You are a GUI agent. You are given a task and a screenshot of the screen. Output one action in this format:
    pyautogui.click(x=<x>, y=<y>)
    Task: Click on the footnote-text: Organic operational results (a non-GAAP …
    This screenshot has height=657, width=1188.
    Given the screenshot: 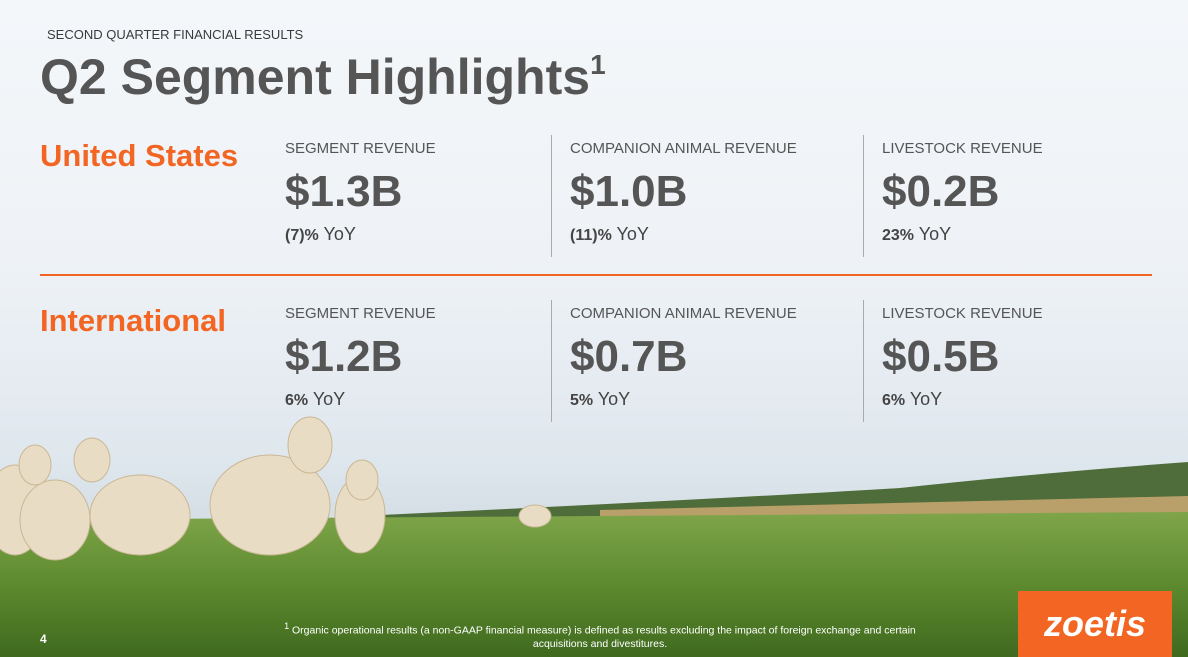 What is the action you would take?
    pyautogui.click(x=604, y=637)
    